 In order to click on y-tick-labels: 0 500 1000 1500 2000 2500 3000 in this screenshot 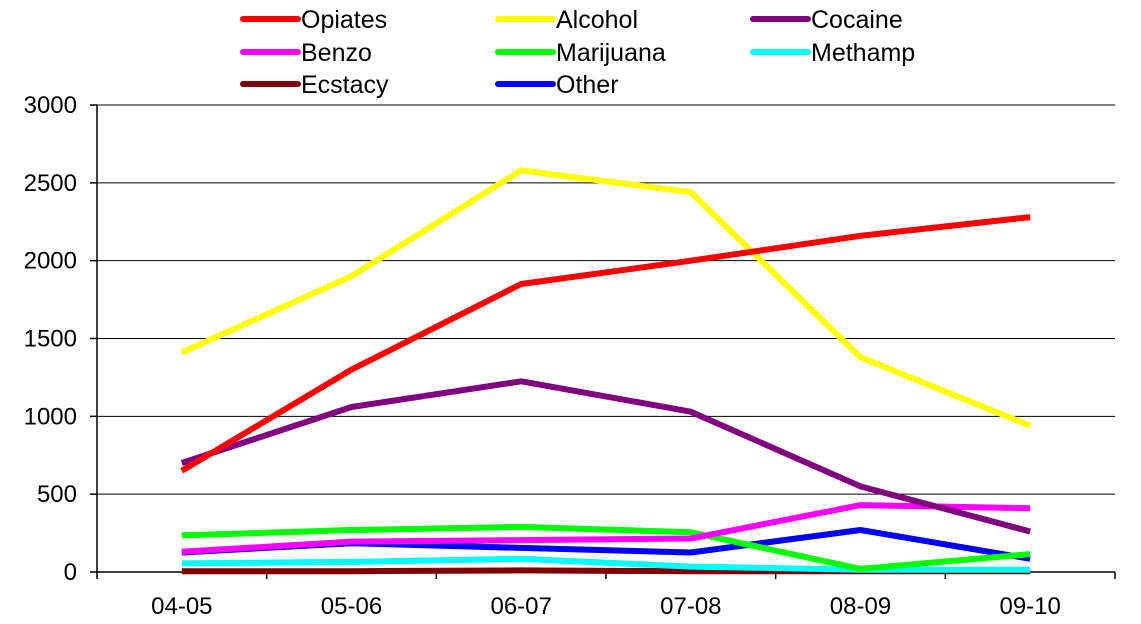, I will do `click(50, 339)`.